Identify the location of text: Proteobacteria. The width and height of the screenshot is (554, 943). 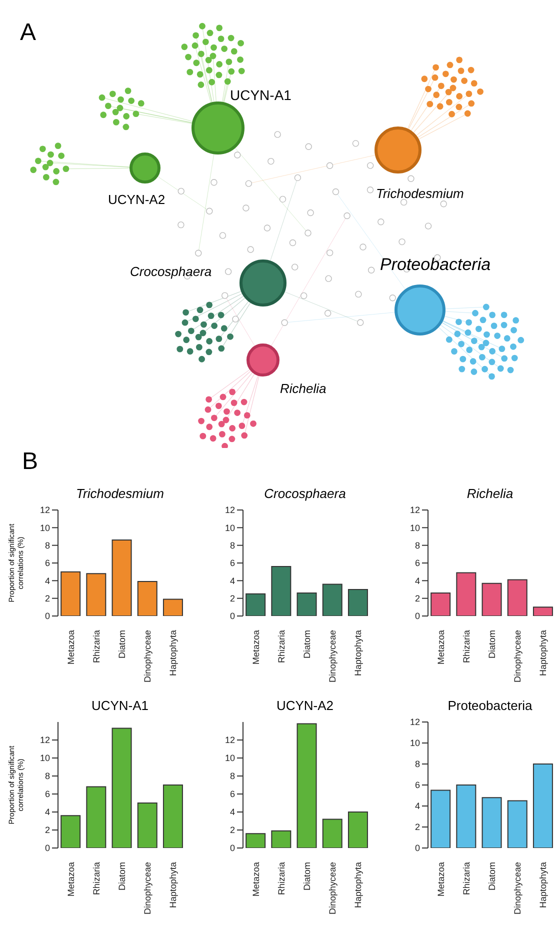
(435, 264).